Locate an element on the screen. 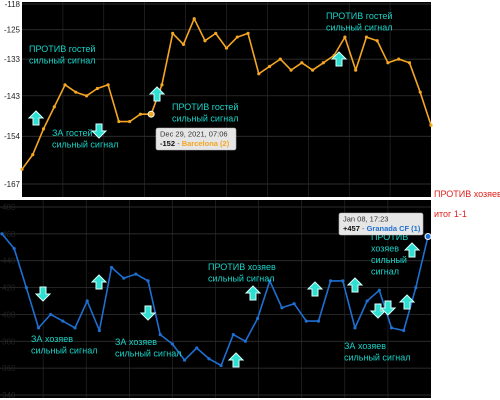 The width and height of the screenshot is (500, 400). y-tick-label: 400 is located at coordinates (9, 314).